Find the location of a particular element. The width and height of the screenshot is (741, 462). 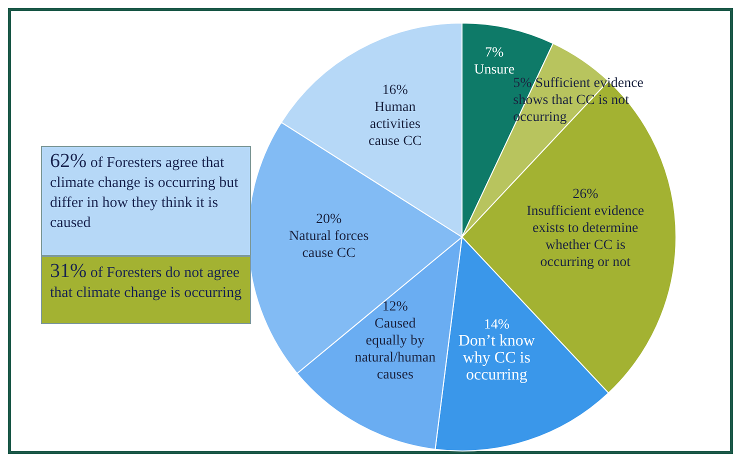

text: 62% of Foresters agree that climate change is occurring but differ in how they think it is caused is located at coordinates (146, 201).